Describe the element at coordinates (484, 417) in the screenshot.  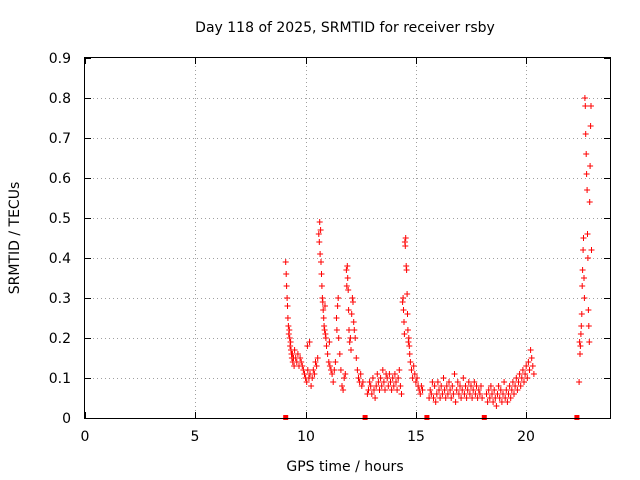
I see `data-gap-marker` at that location.